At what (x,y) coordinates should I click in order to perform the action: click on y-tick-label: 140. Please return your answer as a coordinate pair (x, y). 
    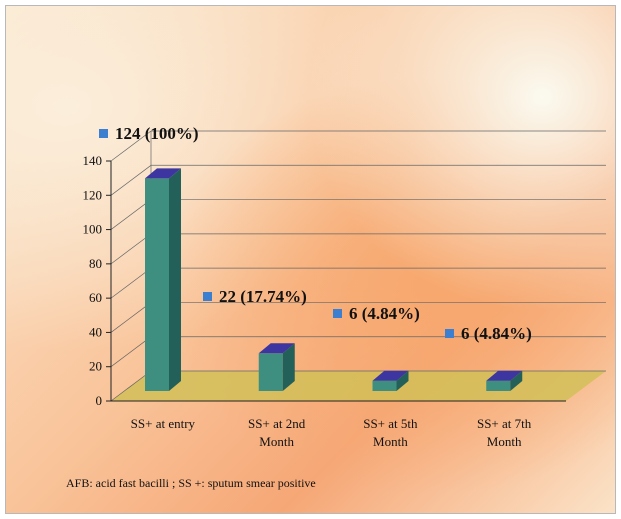
    Looking at the image, I should click on (93, 160).